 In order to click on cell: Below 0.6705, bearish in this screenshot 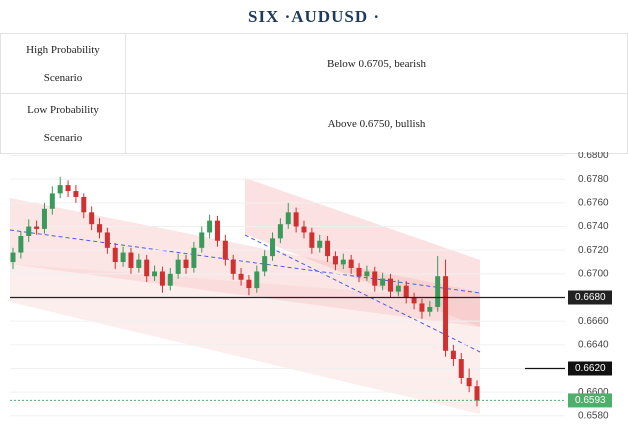, I will do `click(376, 63)`.